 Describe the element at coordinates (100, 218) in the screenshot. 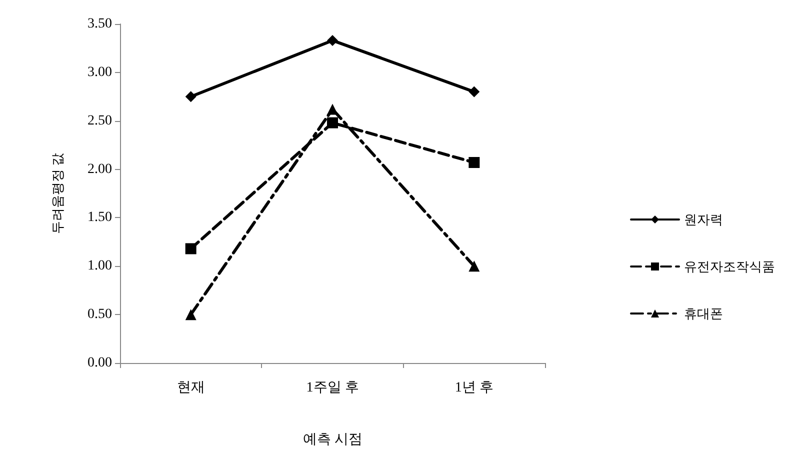

I see `y-tick-label: 1.50` at that location.